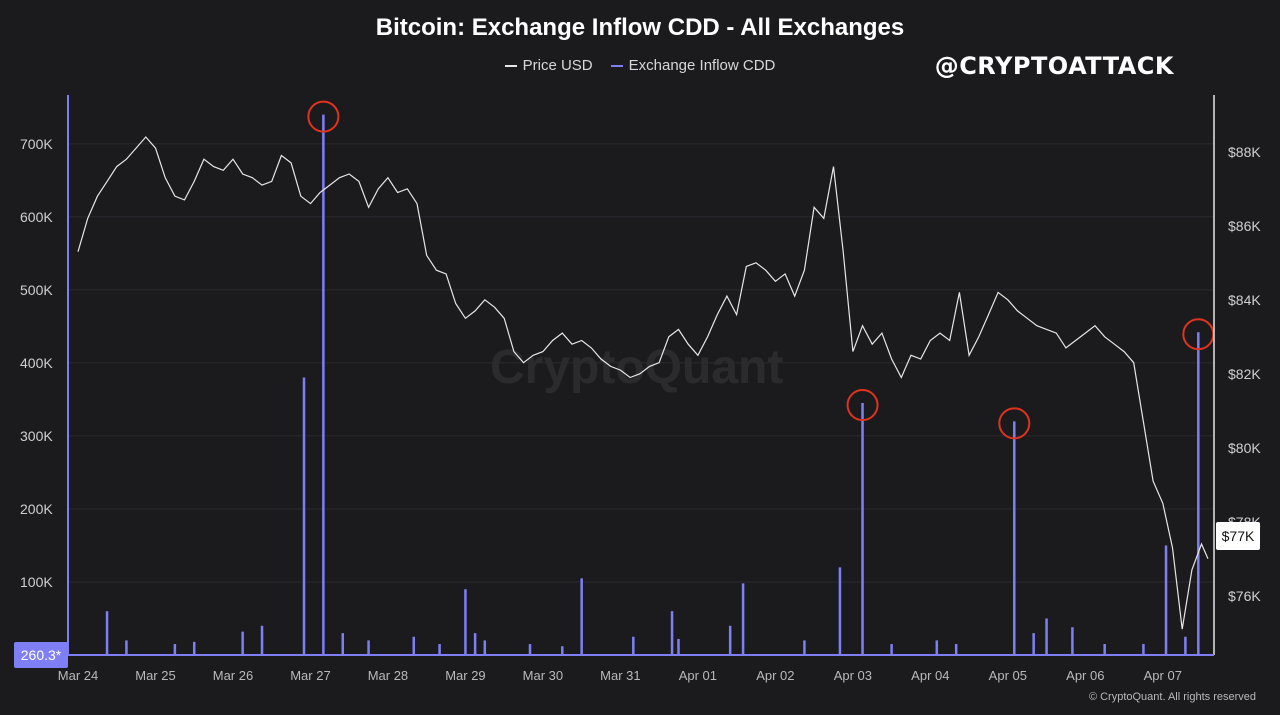  Describe the element at coordinates (1172, 697) in the screenshot. I see `copyright-notice: © CryptoQuant. All rights reserved` at that location.